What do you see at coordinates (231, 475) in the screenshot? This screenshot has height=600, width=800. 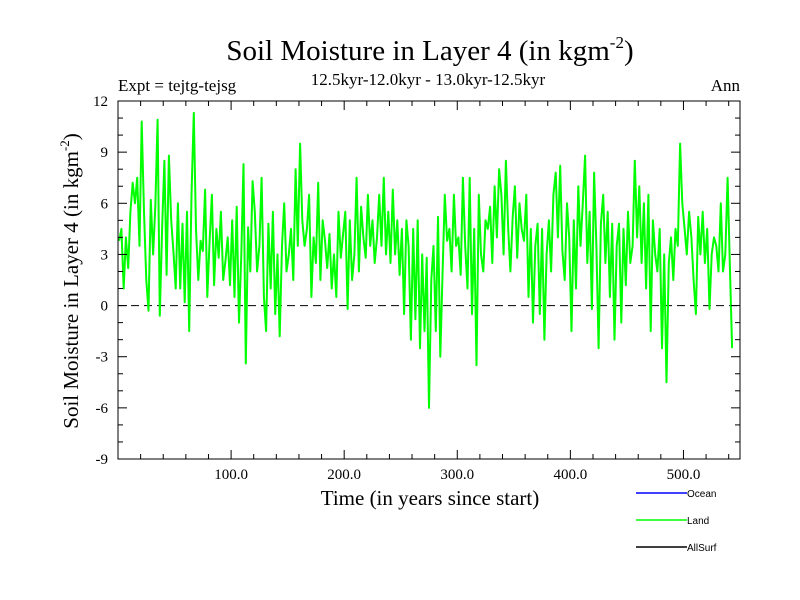 I see `x-tick-label: 100.0` at bounding box center [231, 475].